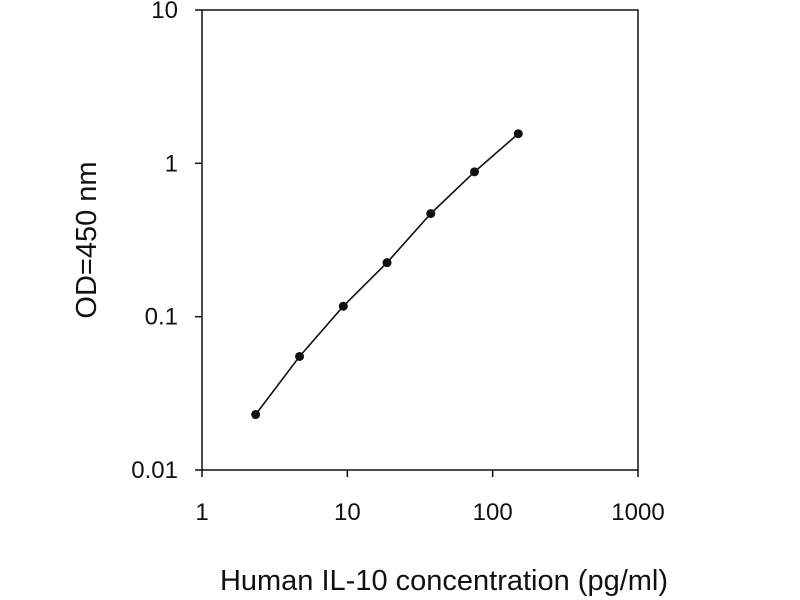 The image size is (800, 600). I want to click on y-tick-label: 1, so click(171, 163).